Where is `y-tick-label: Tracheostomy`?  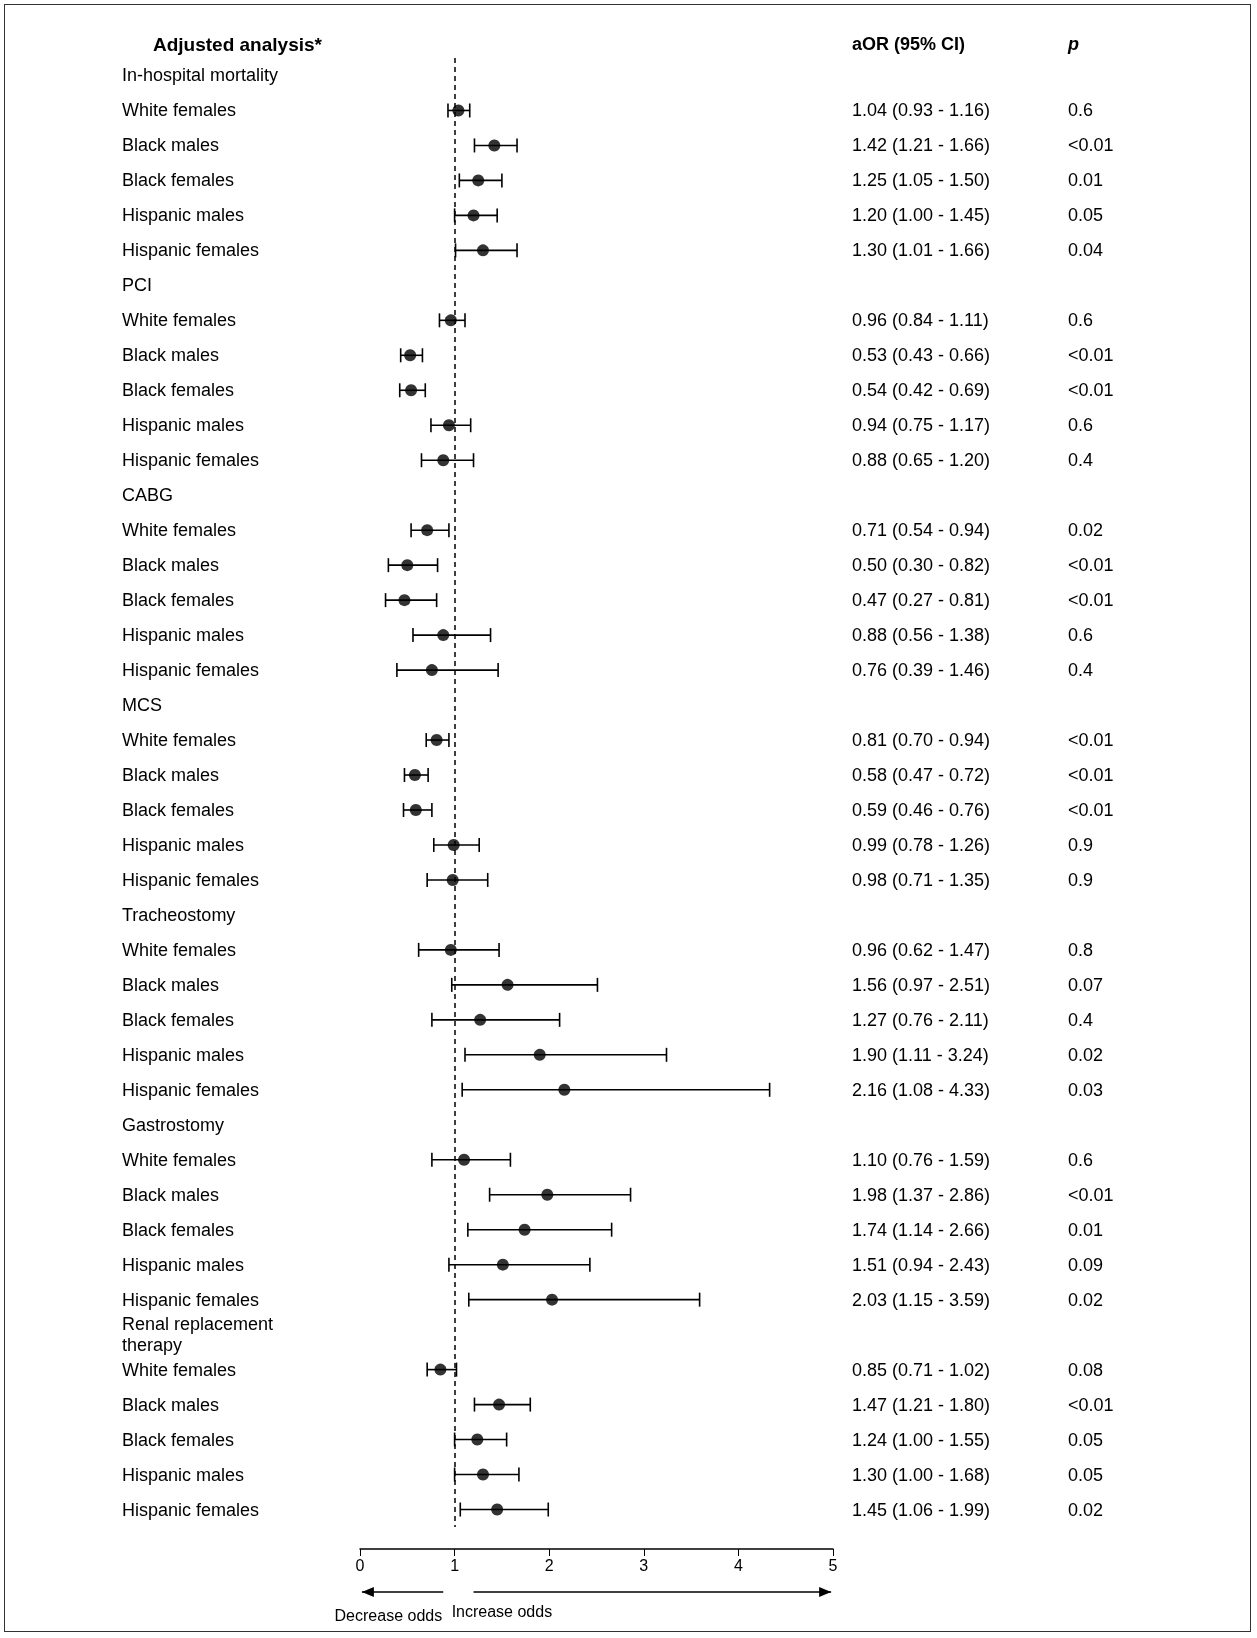
y-tick-label: Tracheostomy is located at coordinates (179, 914).